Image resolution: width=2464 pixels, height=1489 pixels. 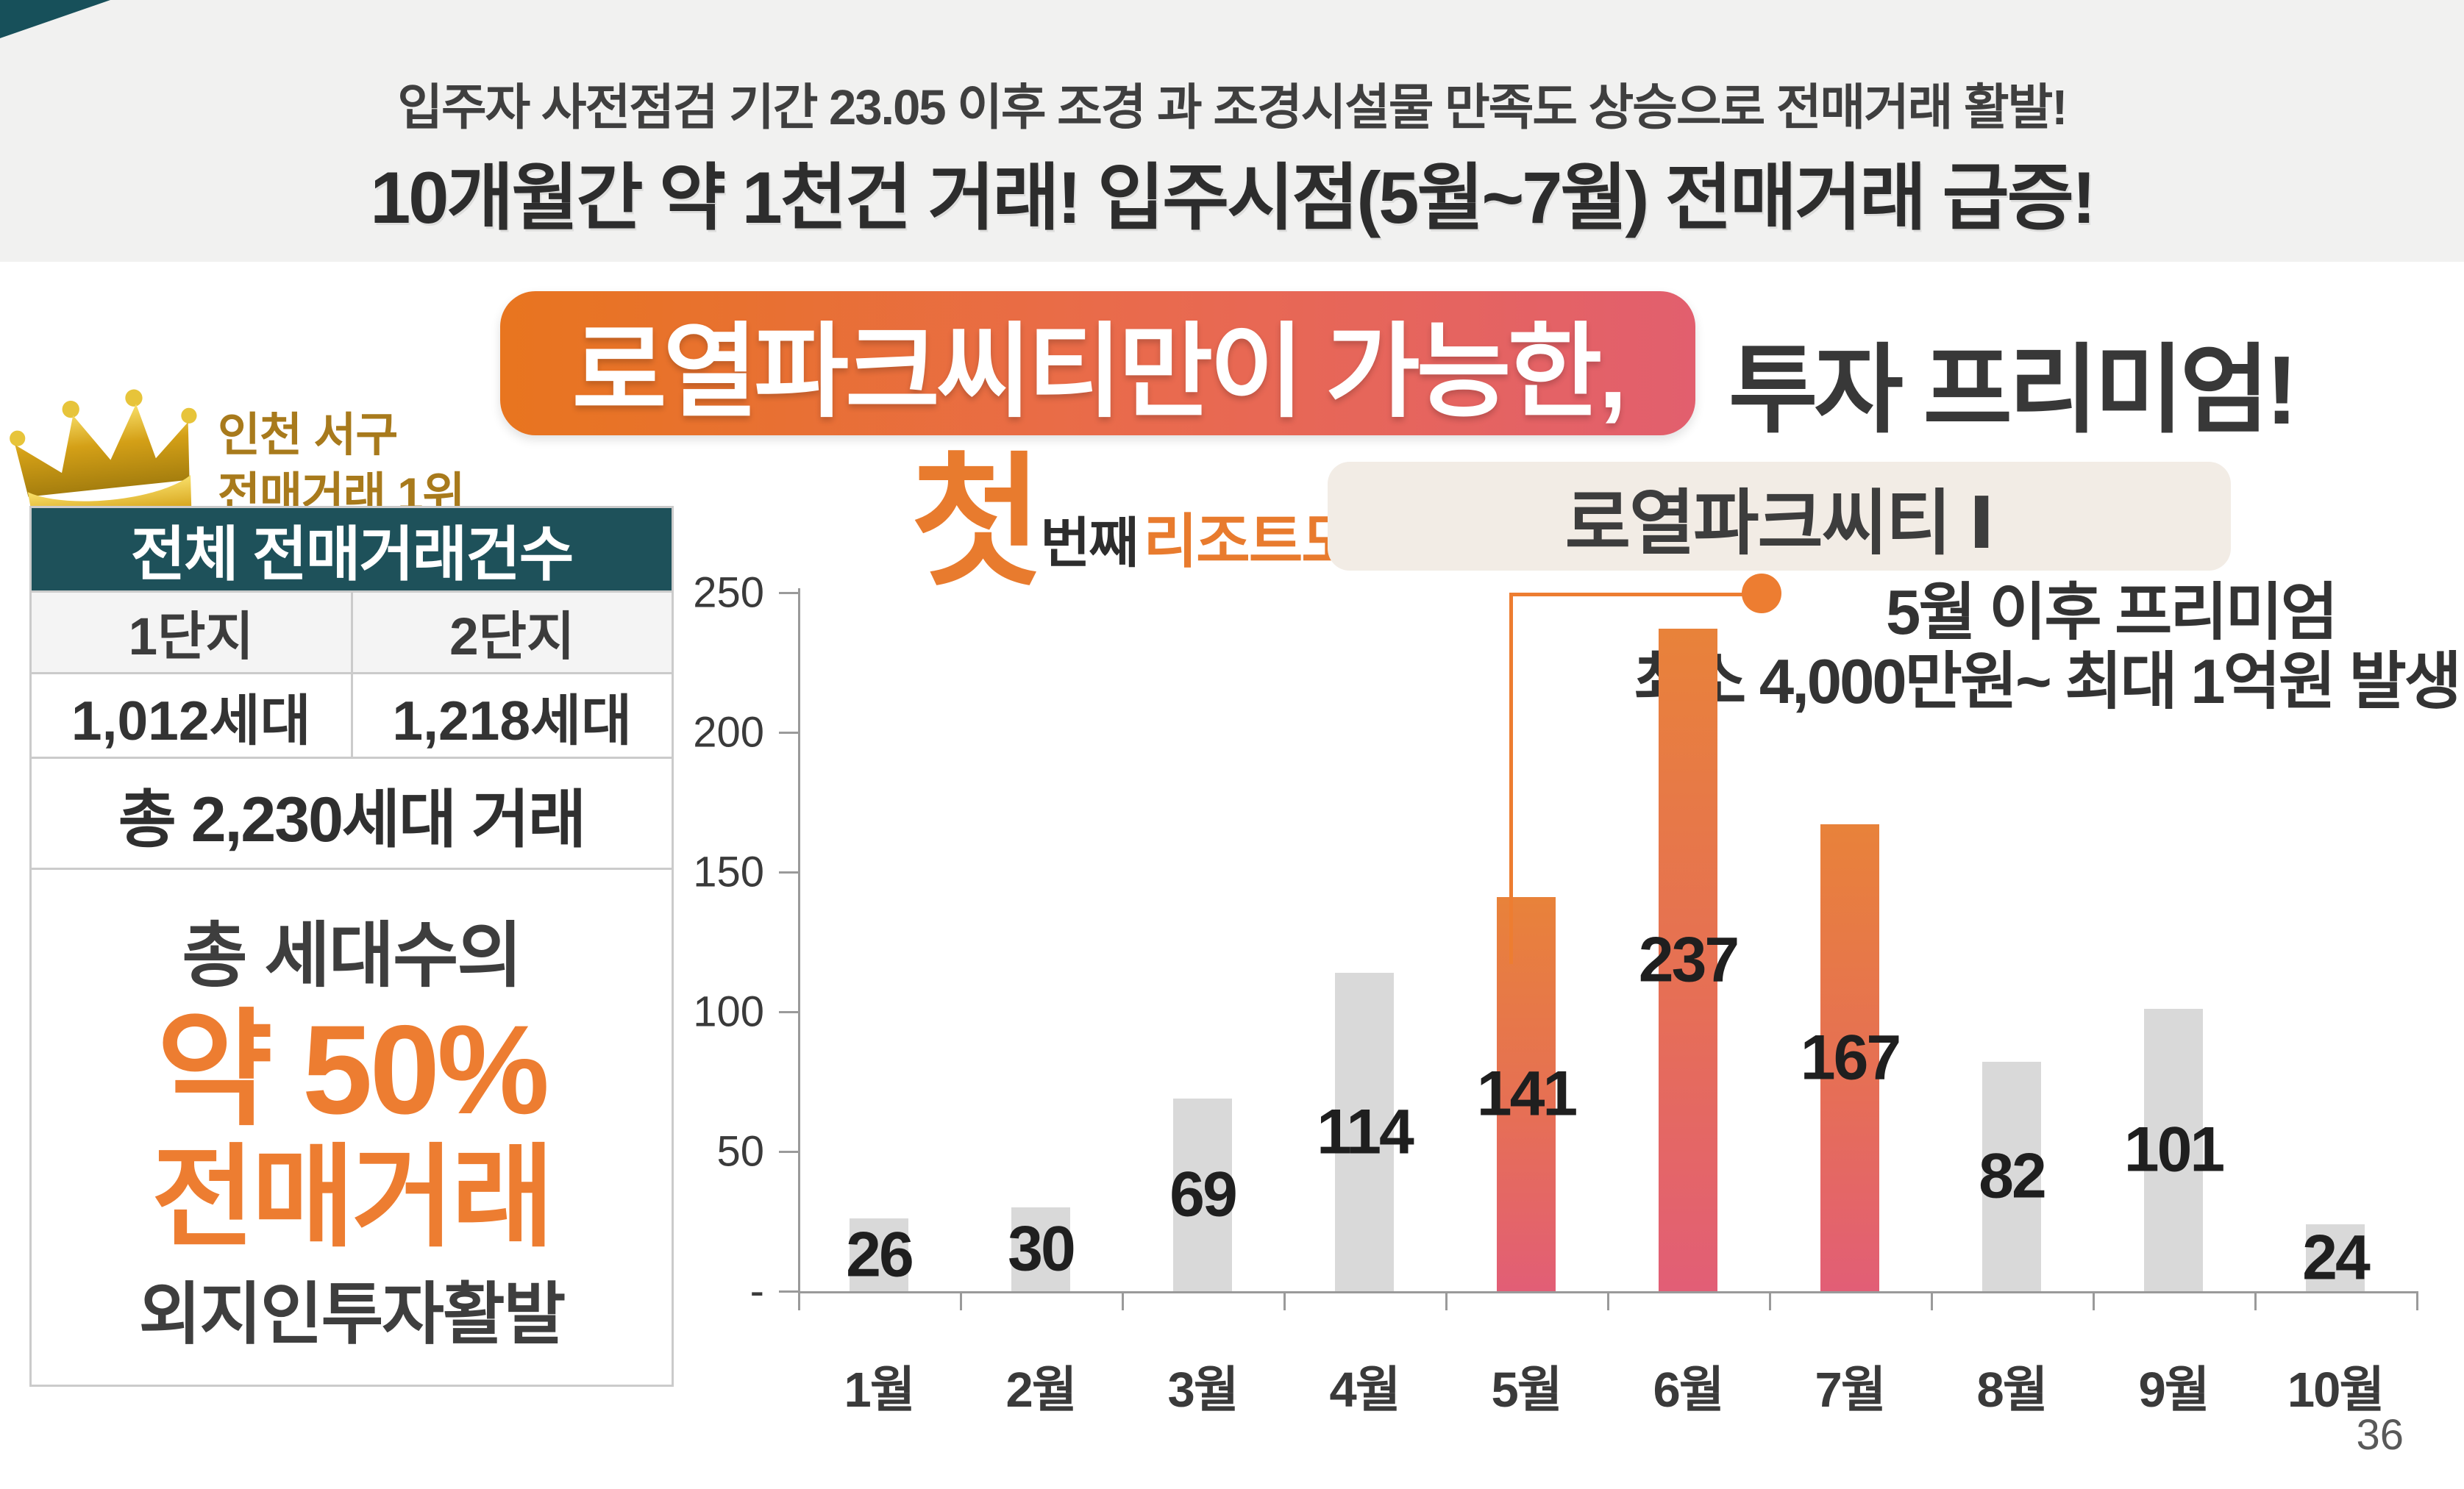 I want to click on bar-value-label: 141, so click(x=1527, y=1093).